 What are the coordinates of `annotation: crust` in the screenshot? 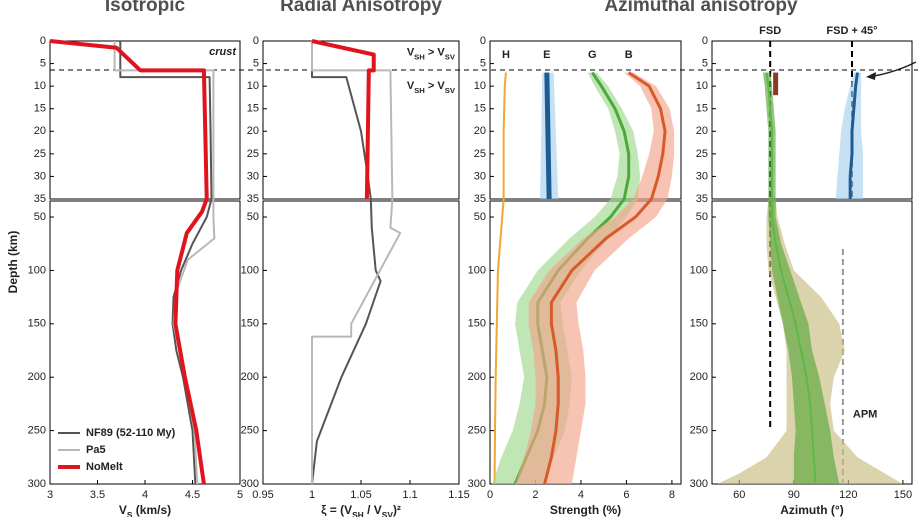 It's located at (223, 52).